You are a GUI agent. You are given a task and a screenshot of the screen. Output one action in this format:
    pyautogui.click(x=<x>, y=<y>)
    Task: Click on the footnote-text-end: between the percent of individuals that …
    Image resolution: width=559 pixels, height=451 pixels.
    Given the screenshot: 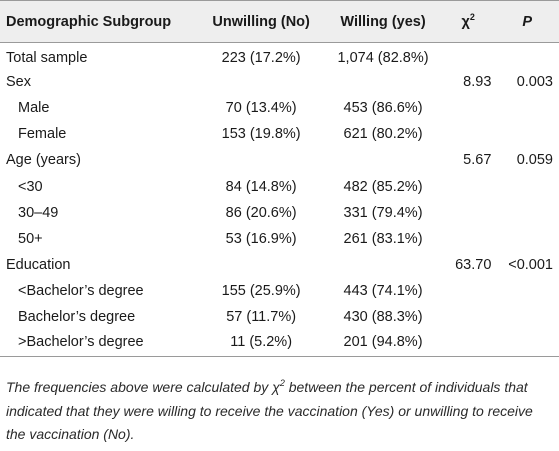 What is the action you would take?
    pyautogui.click(x=269, y=410)
    